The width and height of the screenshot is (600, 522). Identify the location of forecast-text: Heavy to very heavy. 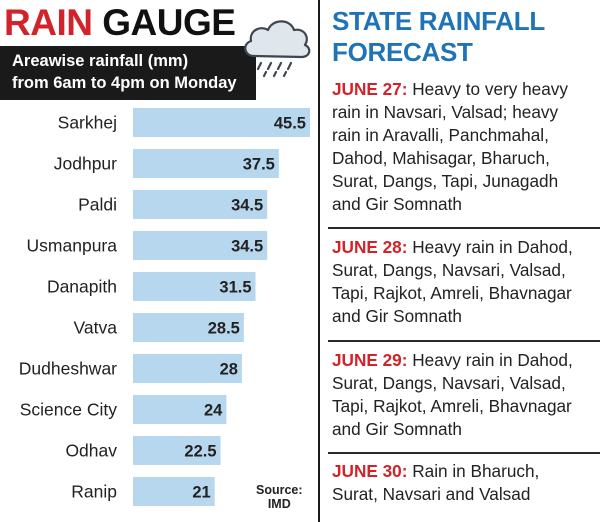
(487, 89).